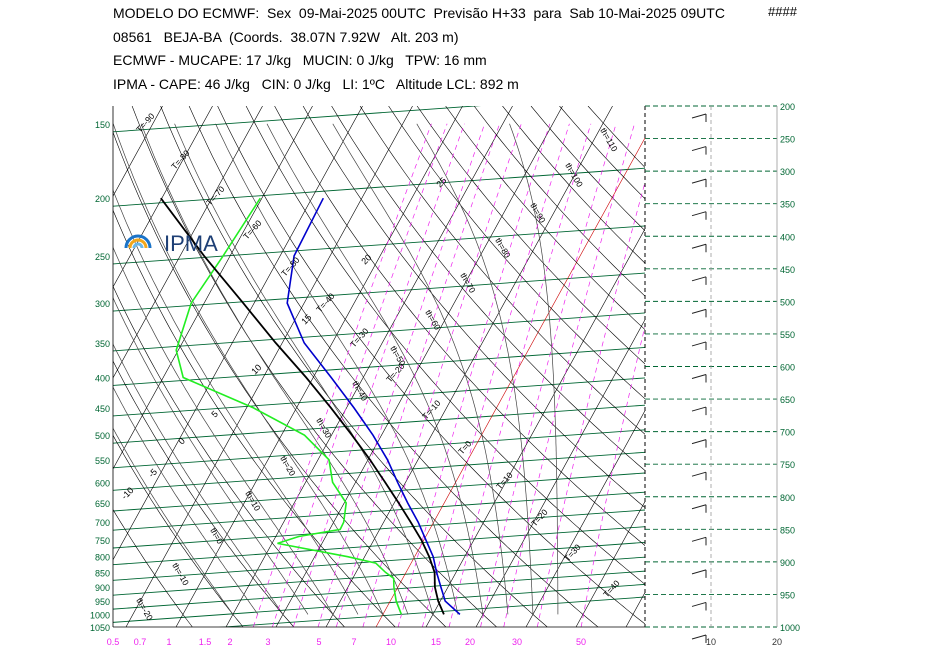  I want to click on pressure-tick-label: 450, so click(102, 409).